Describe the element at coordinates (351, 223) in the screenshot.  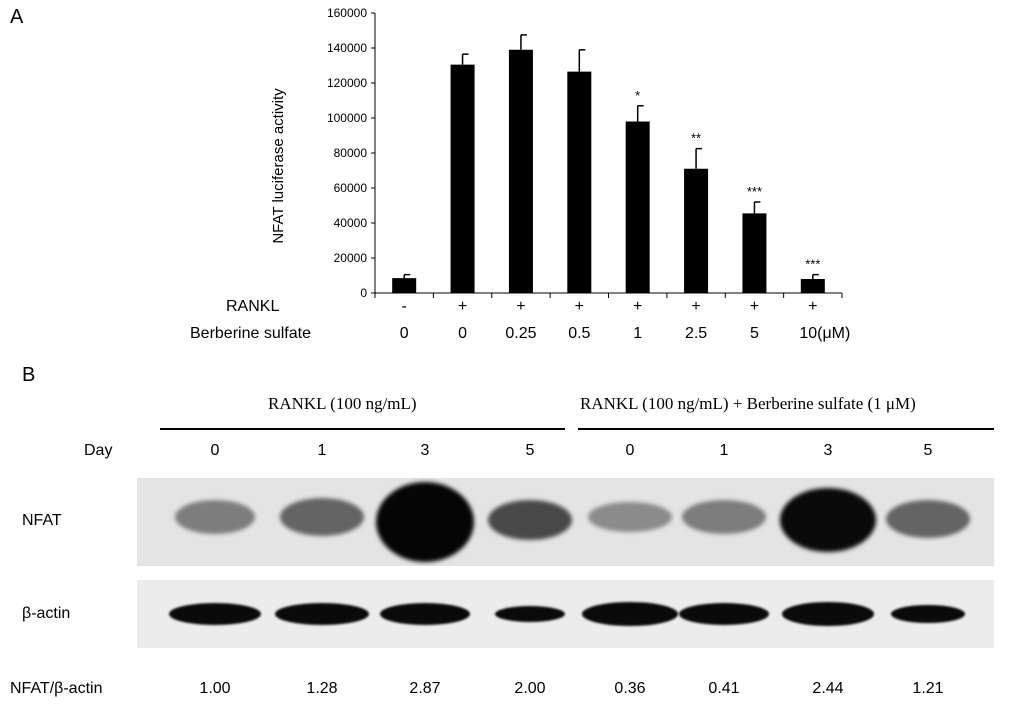
I see `y-tick-label: 40000` at that location.